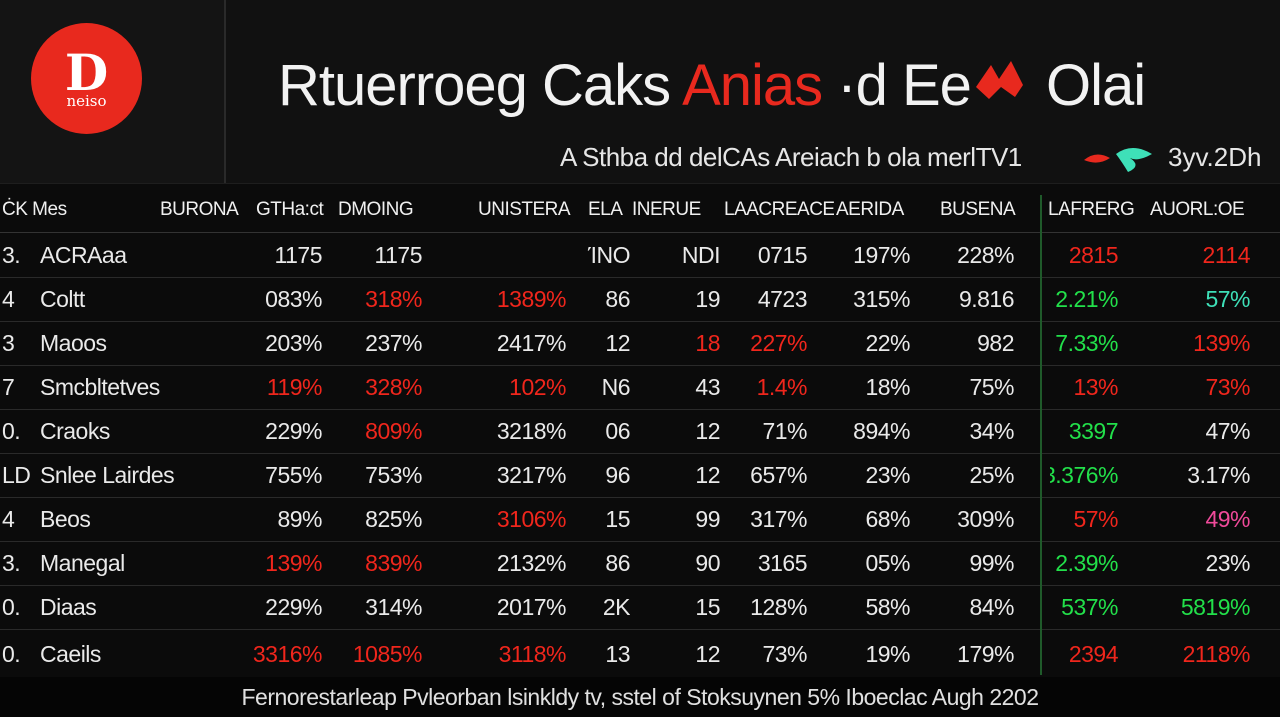 This screenshot has height=717, width=1280. I want to click on row-value-3: 3218%, so click(531, 430).